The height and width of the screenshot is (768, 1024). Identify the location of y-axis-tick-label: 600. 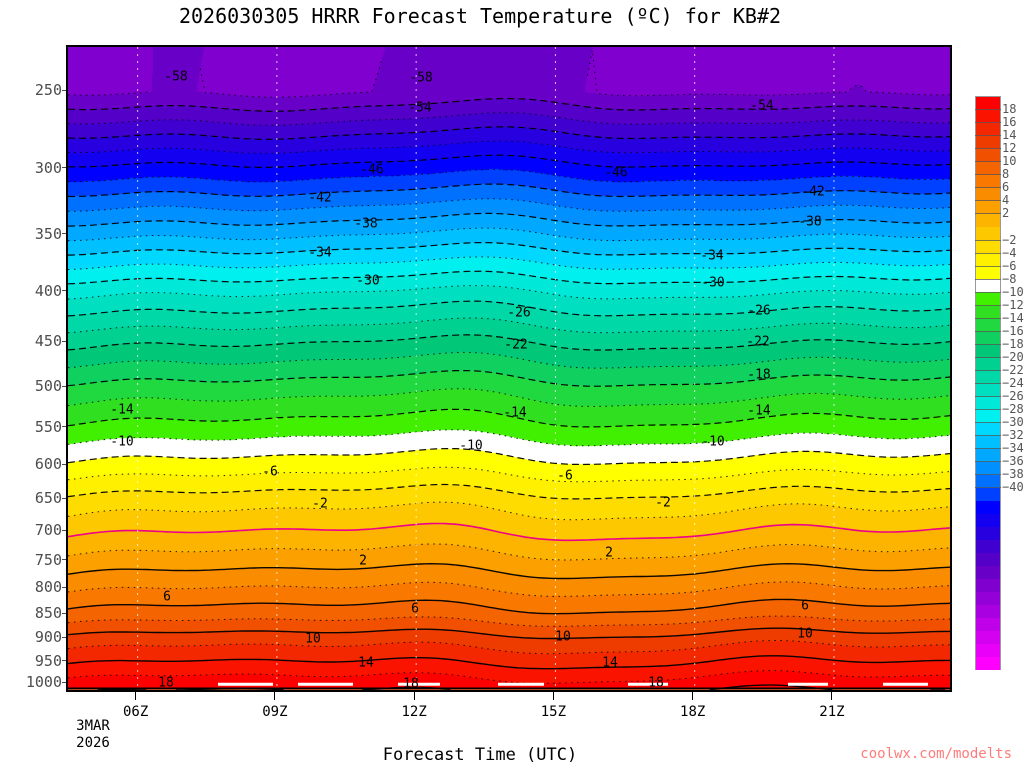
(48, 464).